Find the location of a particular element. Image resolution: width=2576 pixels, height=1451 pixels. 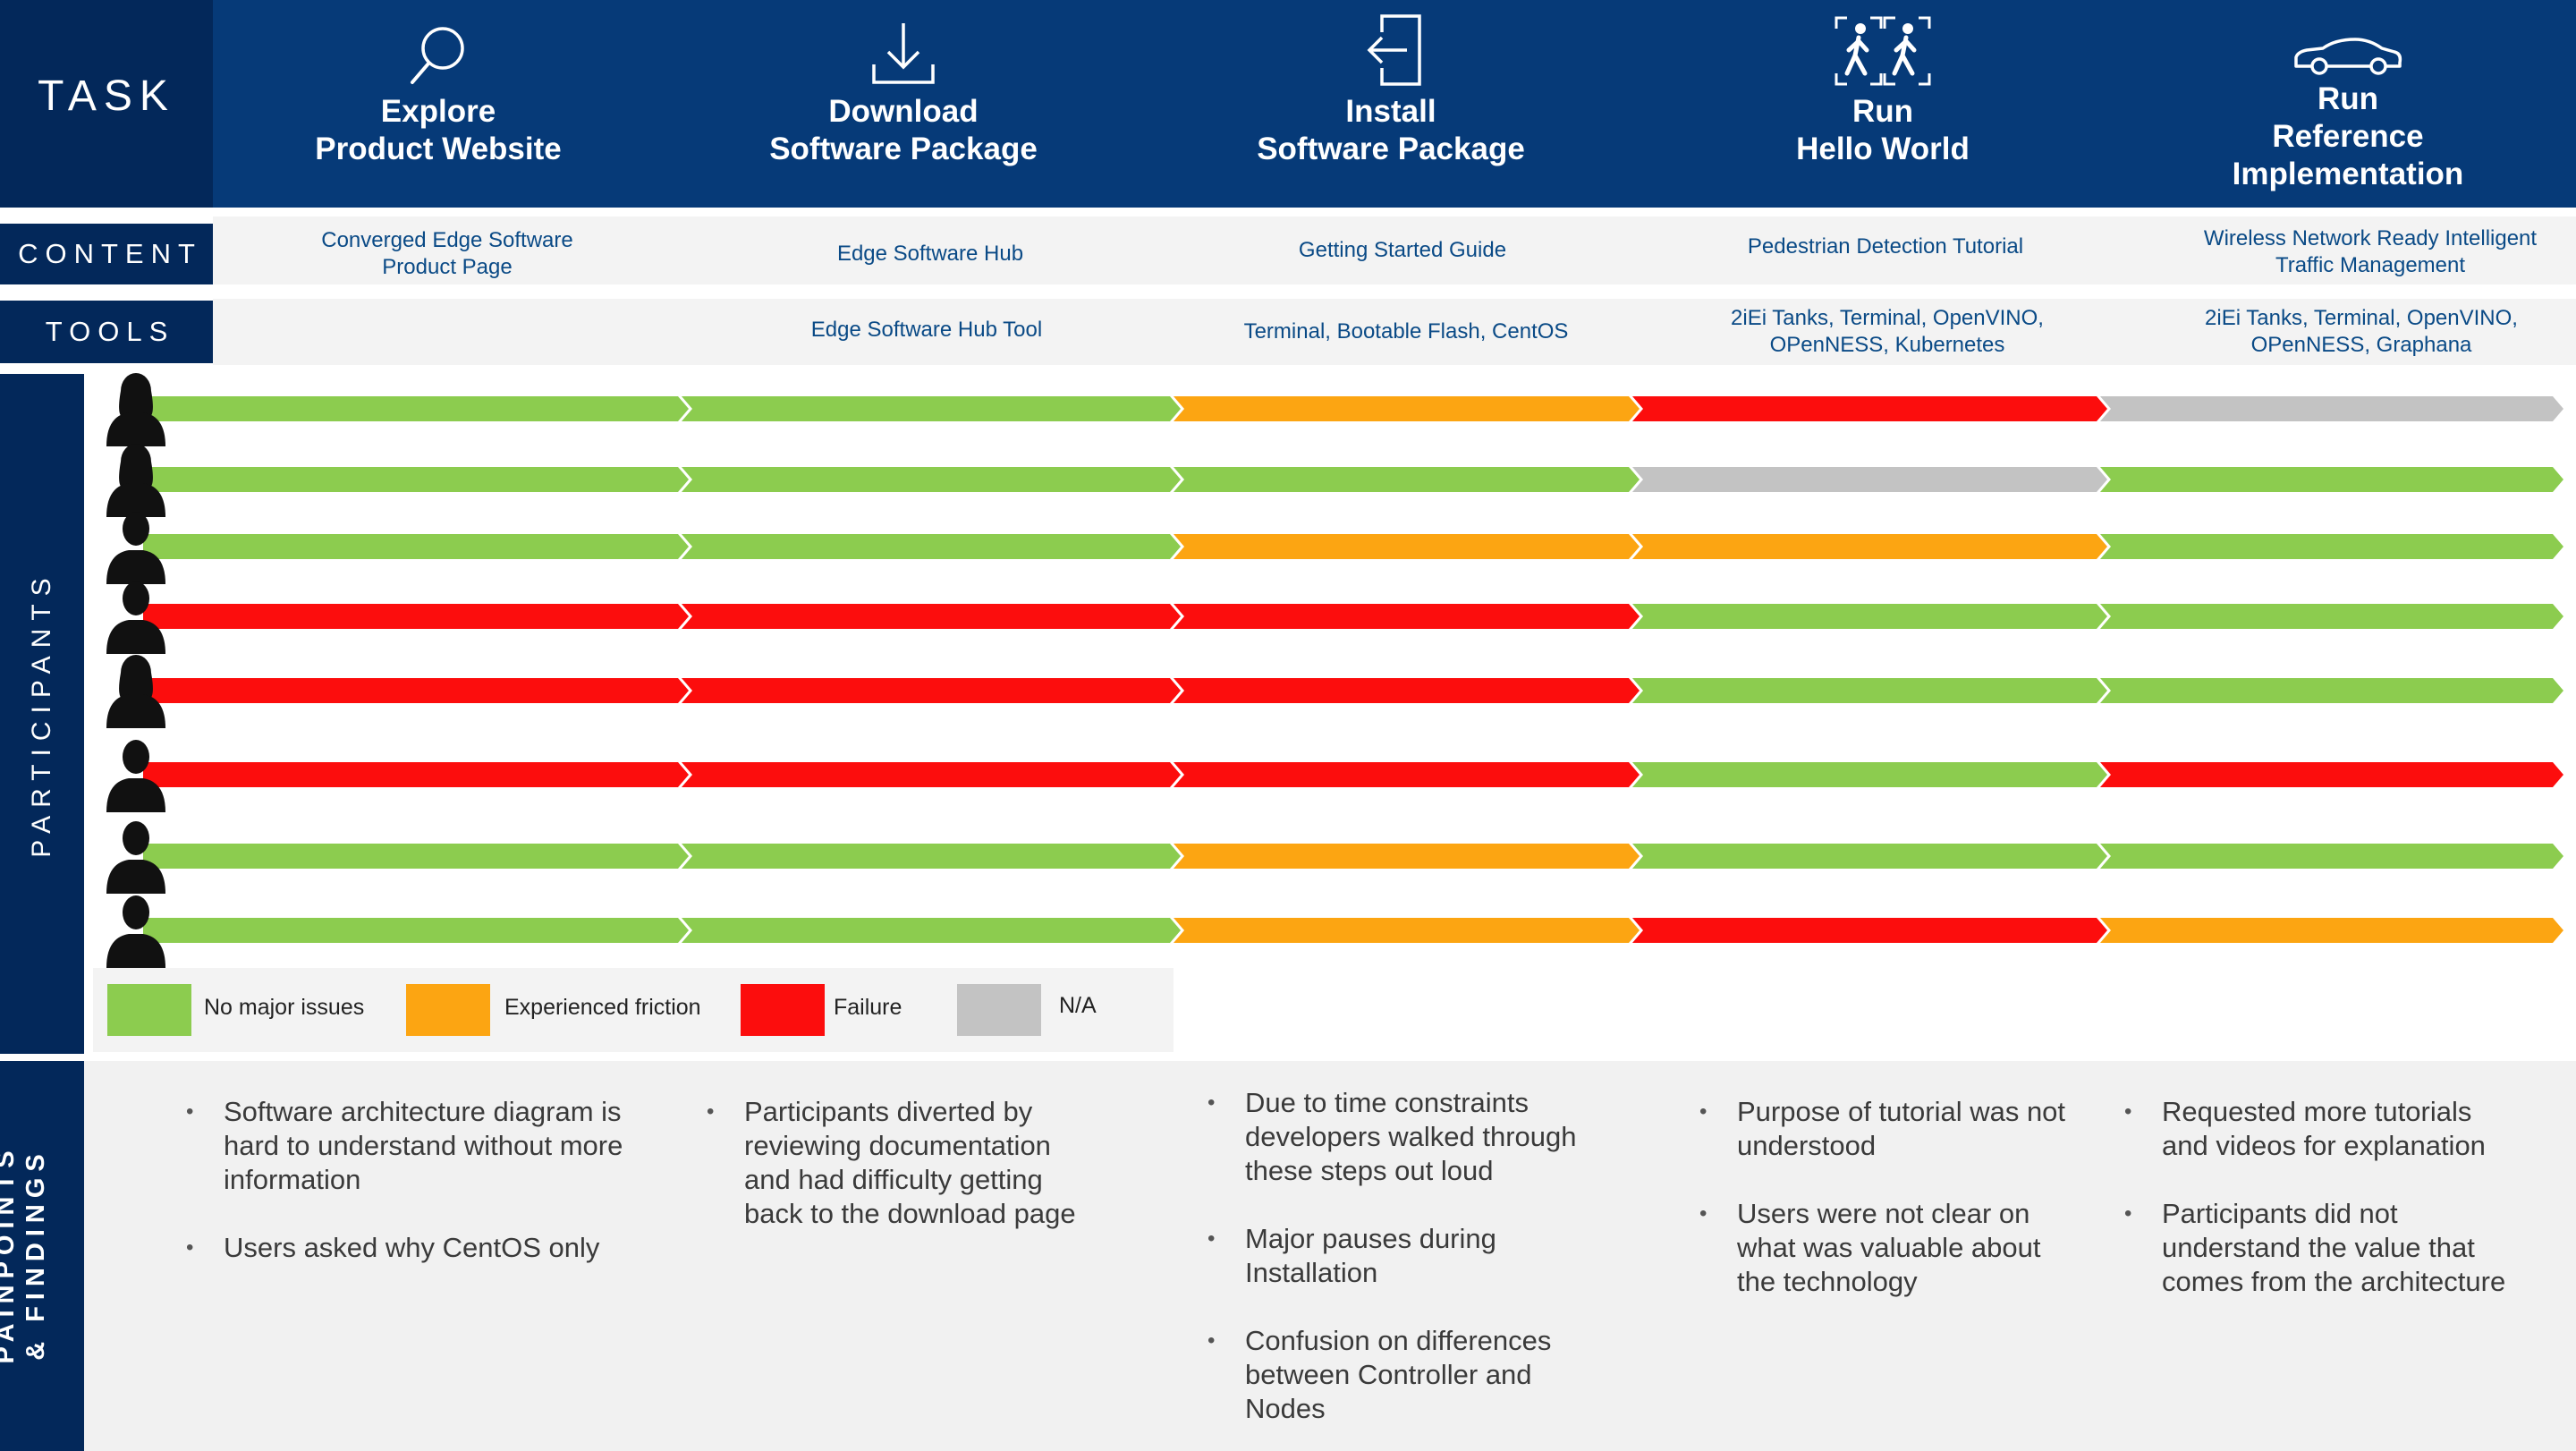

task-title: Explore is located at coordinates (438, 112).